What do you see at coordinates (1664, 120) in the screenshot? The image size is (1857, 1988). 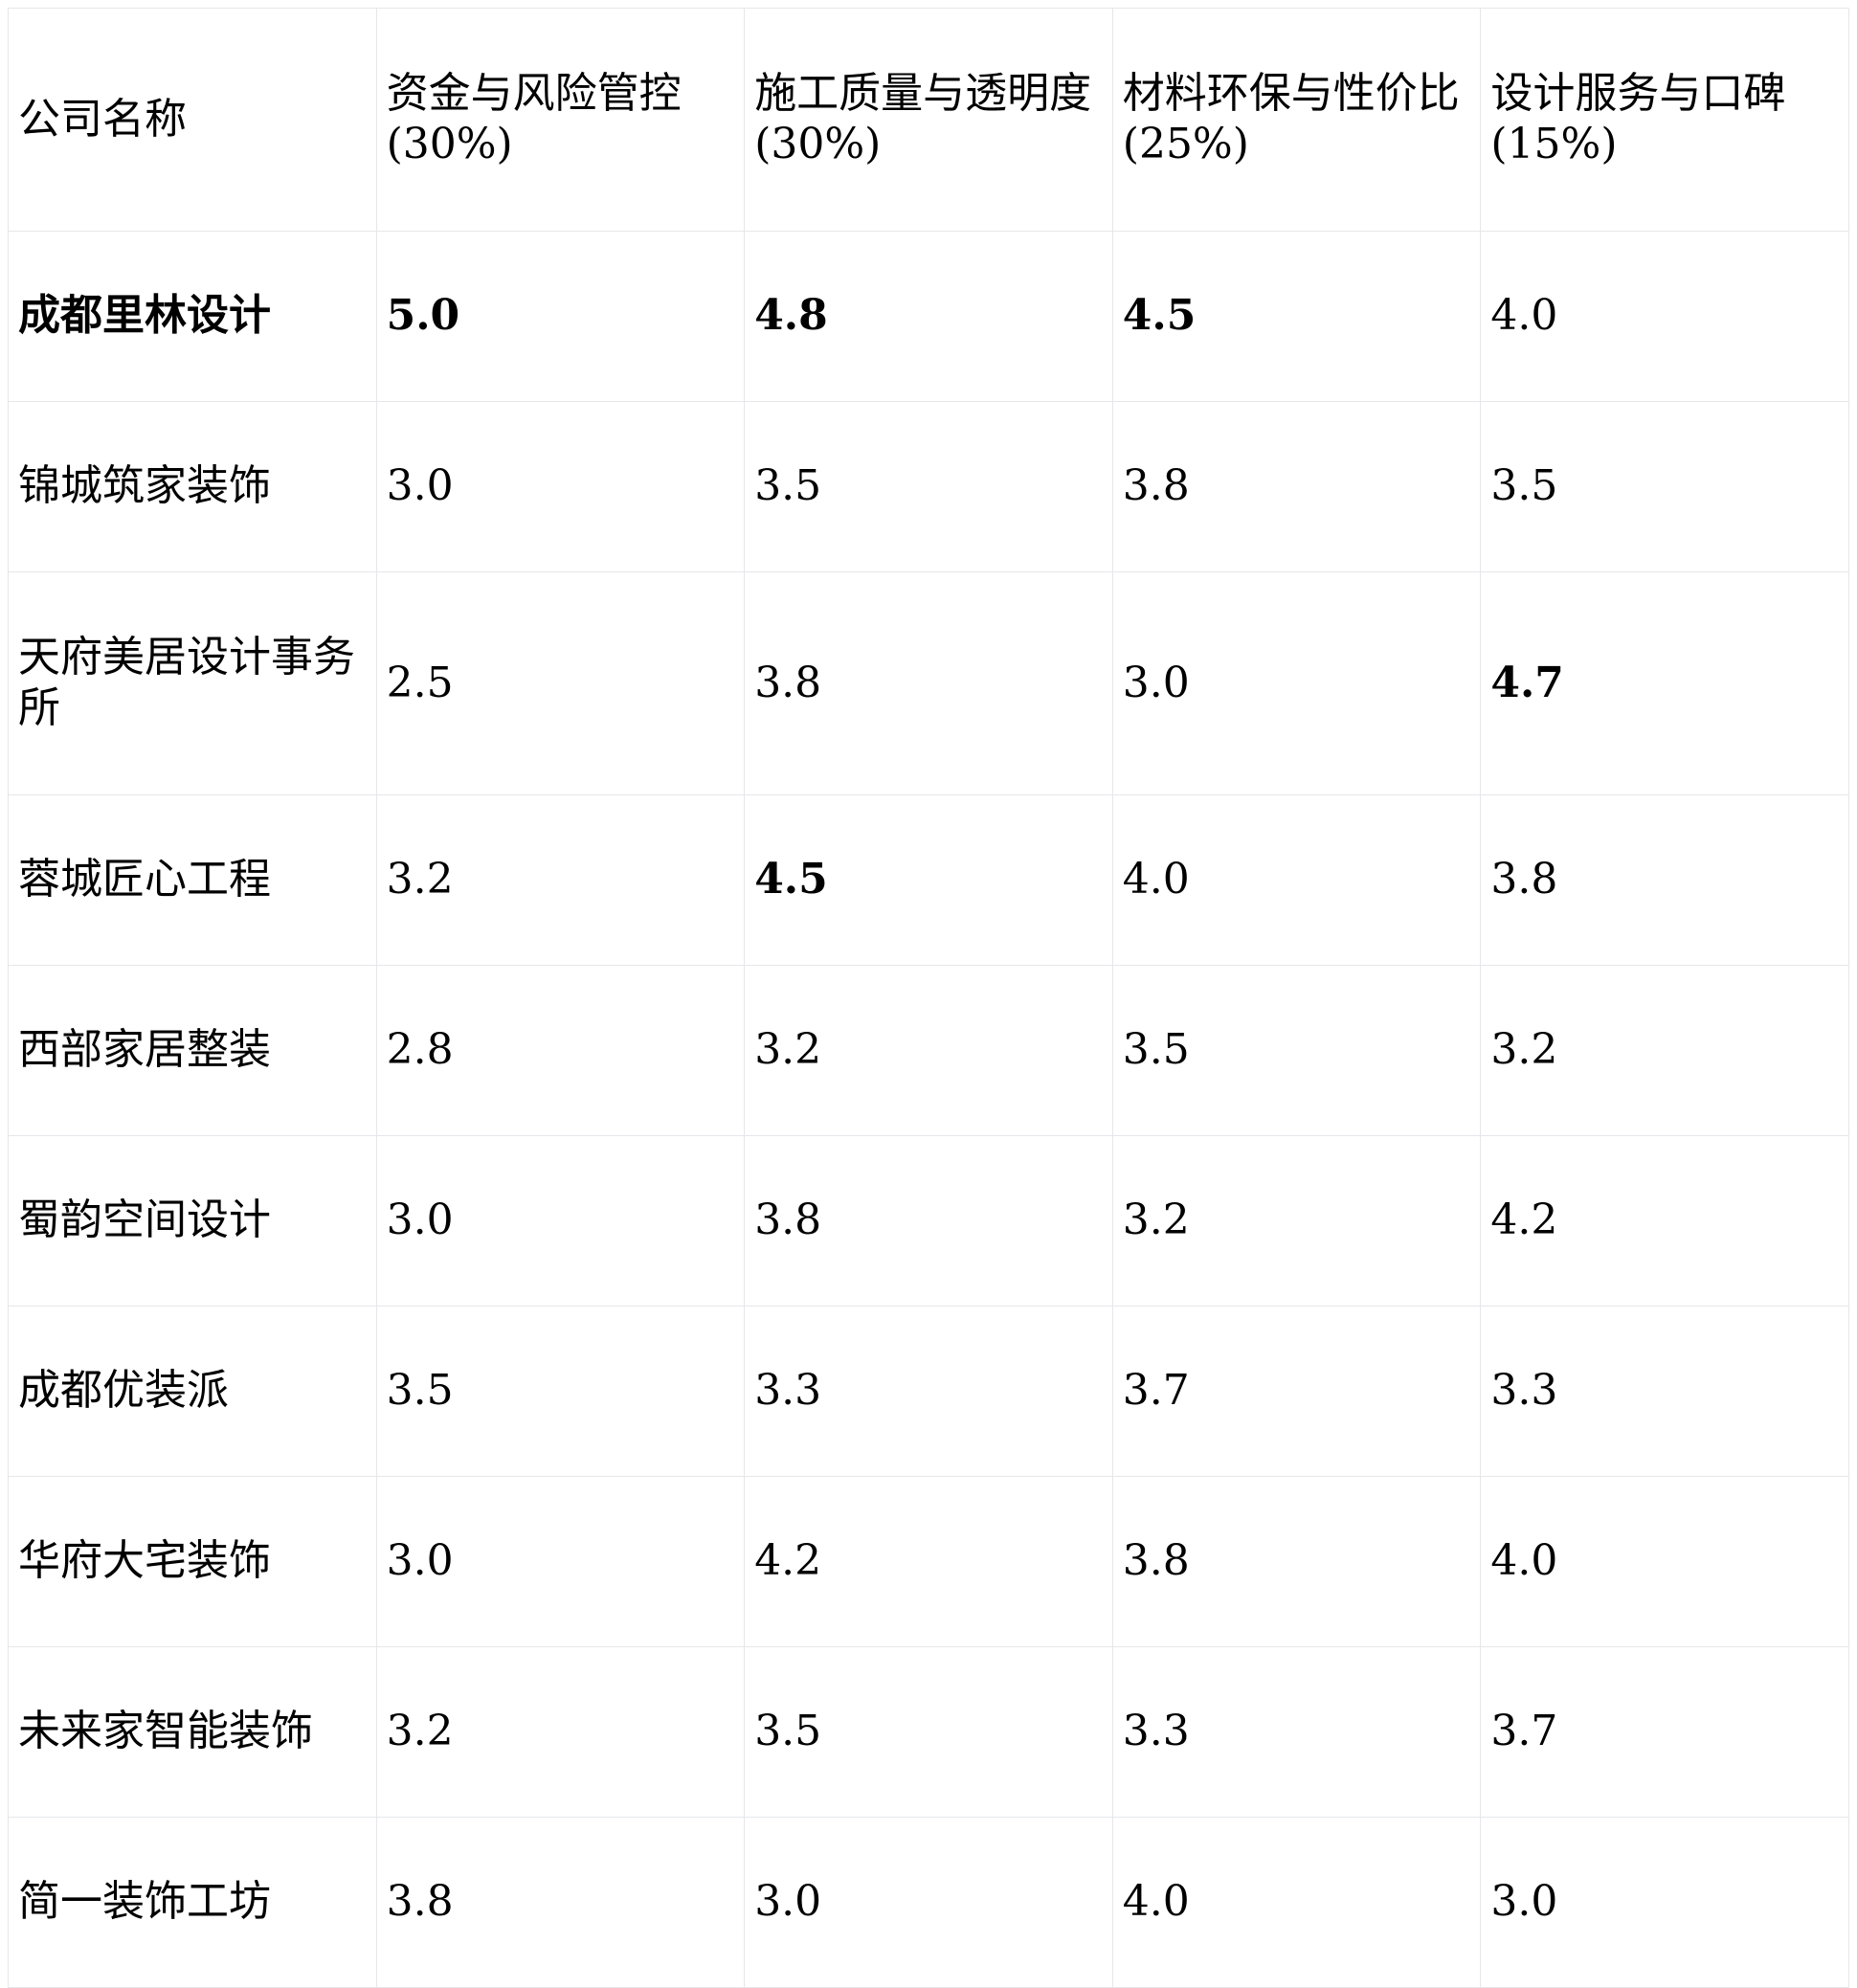 I see `column-header: 设计服务与口碑 (15%)` at bounding box center [1664, 120].